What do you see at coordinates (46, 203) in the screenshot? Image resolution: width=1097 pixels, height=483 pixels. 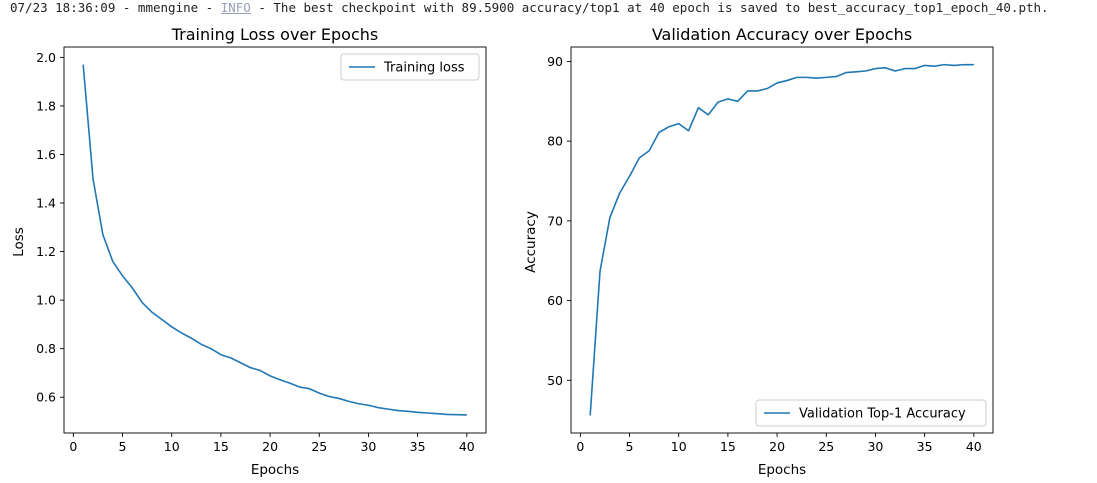 I see `y-tick-label: 1.4` at bounding box center [46, 203].